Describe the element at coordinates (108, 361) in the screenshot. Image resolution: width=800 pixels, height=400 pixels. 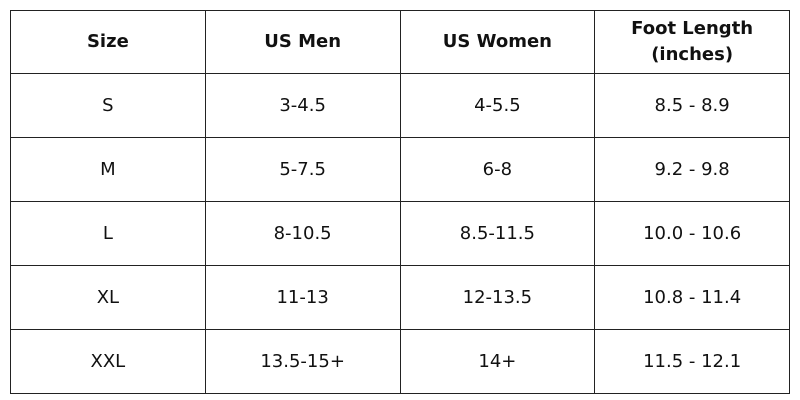
I see `table-cell: XXL` at that location.